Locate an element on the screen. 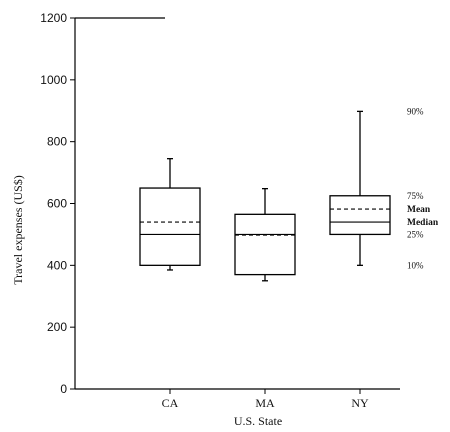 The image size is (450, 432). x-axis-categories: CA MA NY is located at coordinates (265, 399).